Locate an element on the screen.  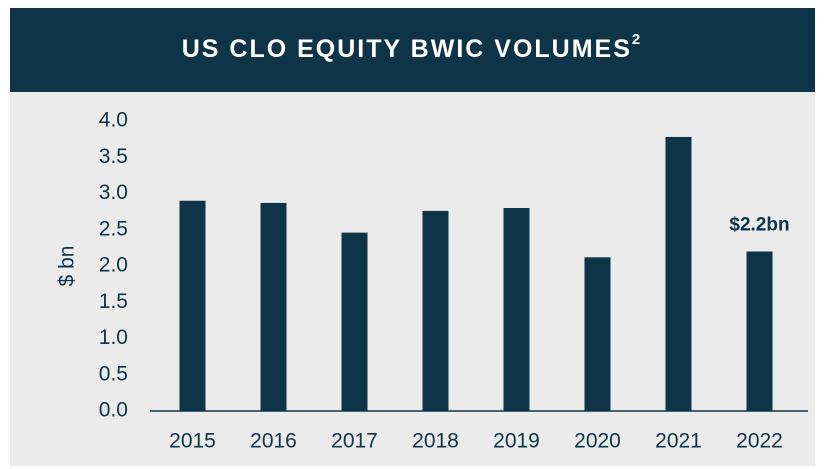
title-text: US CLO EQUITY BWIC VOLUMES is located at coordinates (407, 49).